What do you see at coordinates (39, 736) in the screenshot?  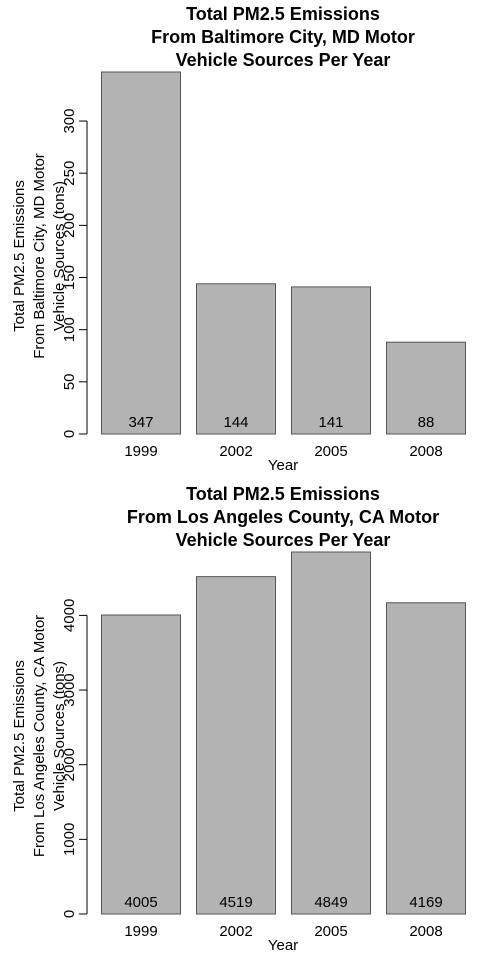 I see `y-axis-label-line: From Los Angeles County, CA Motor` at bounding box center [39, 736].